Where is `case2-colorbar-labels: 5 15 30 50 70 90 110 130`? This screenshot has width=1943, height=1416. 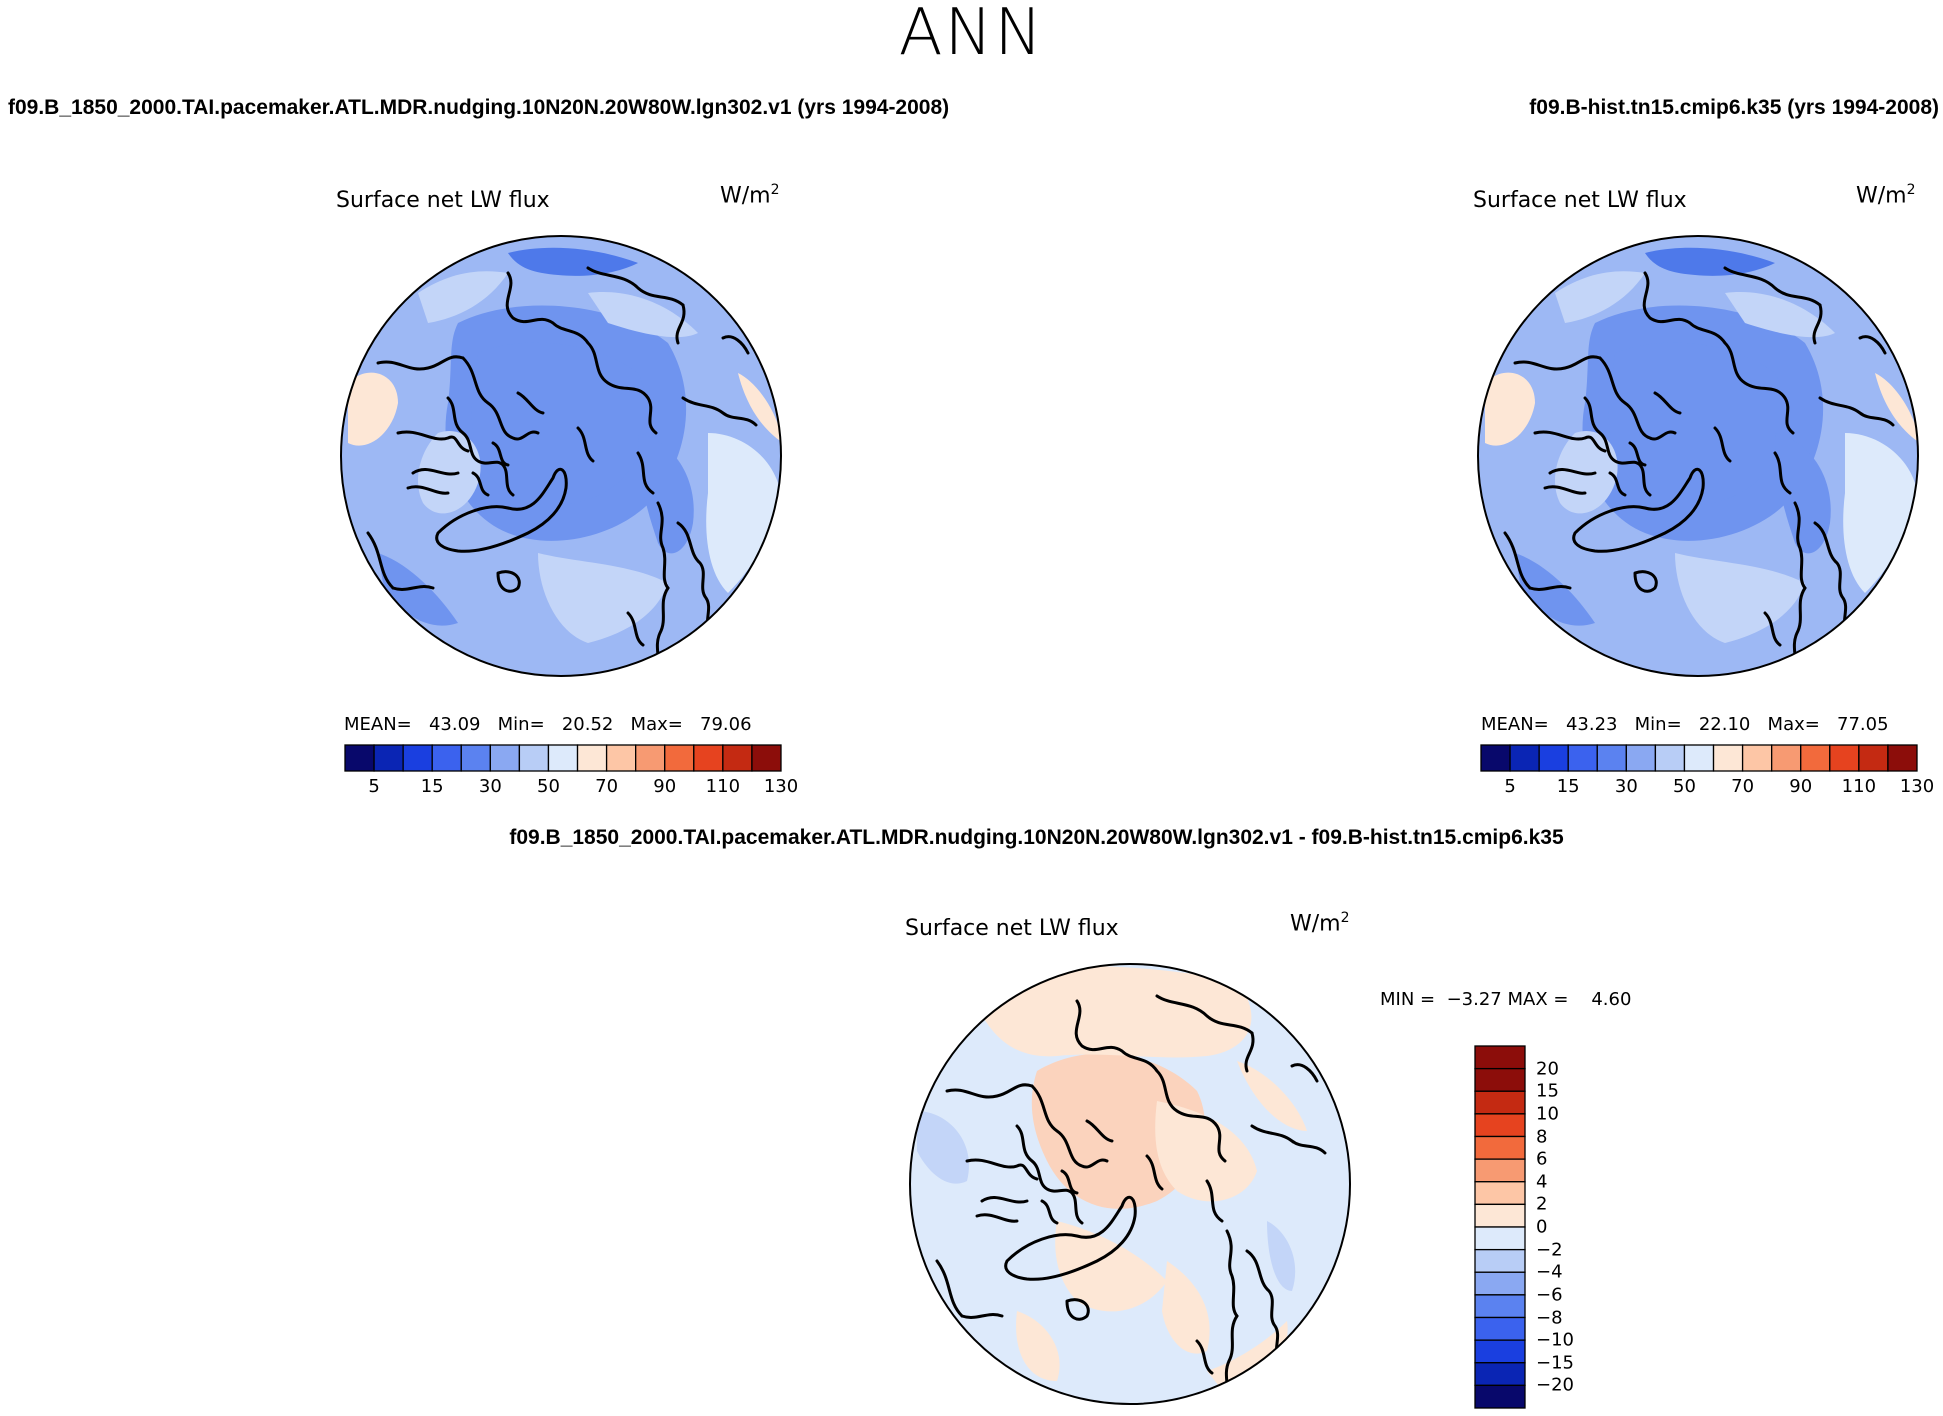 case2-colorbar-labels: 5 15 30 50 70 90 110 130 is located at coordinates (1707, 788).